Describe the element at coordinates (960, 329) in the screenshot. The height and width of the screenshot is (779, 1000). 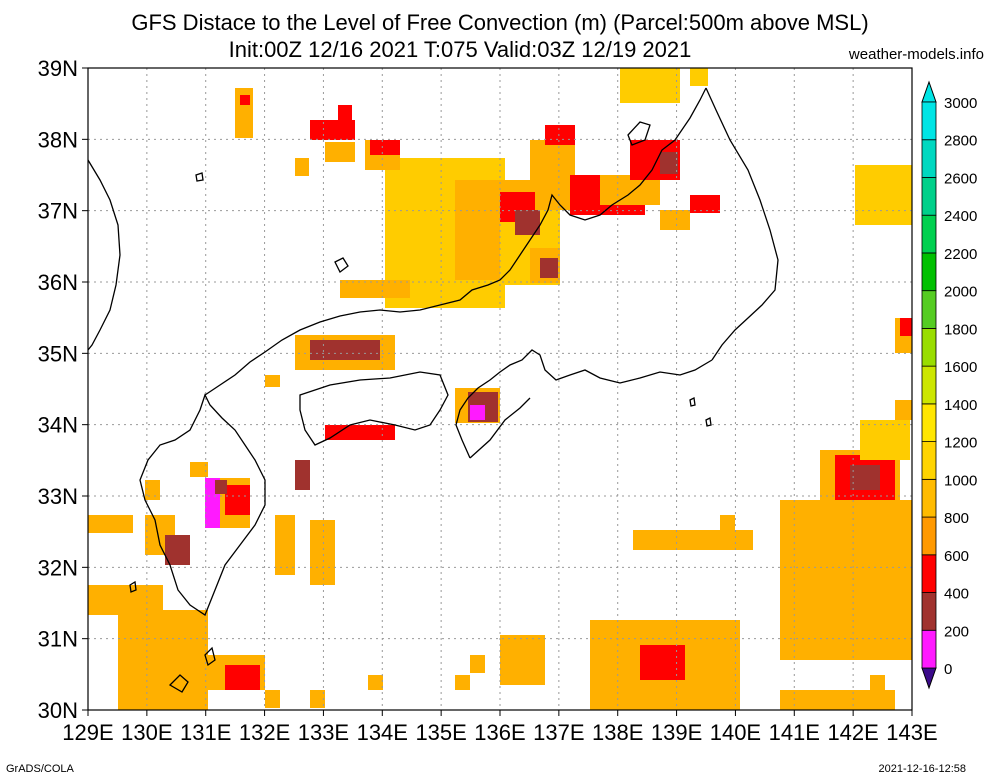
I see `colorbar-tick-label: 1800` at that location.